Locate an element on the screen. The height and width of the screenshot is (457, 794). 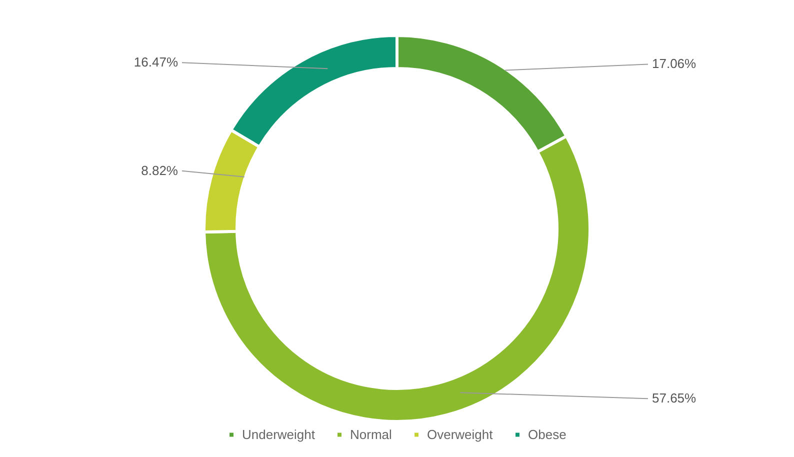
data-label: 17.06% is located at coordinates (674, 64).